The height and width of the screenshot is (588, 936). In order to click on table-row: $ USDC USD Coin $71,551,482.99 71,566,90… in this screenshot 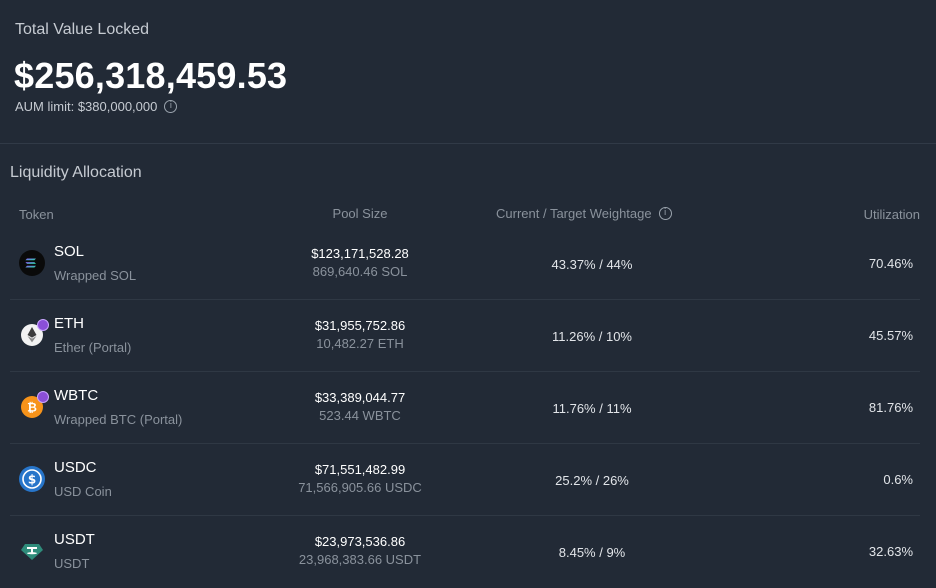, I will do `click(465, 480)`.